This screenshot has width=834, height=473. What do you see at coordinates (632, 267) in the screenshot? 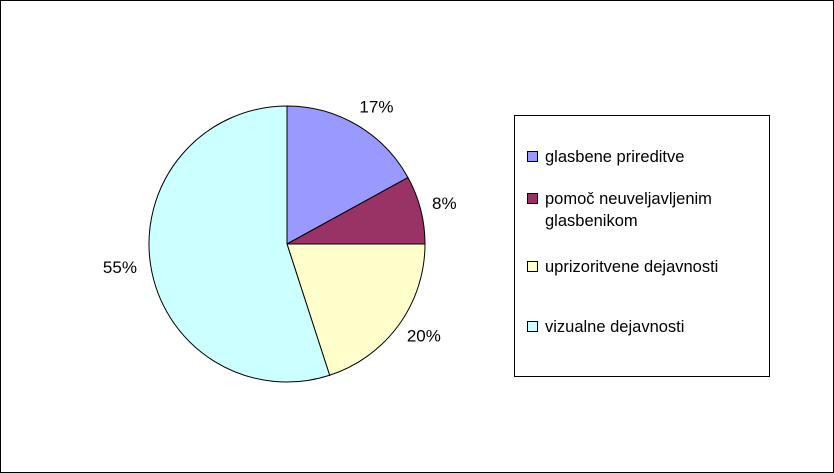
I see `legend-label: uprizoritvene dejavnosti` at bounding box center [632, 267].